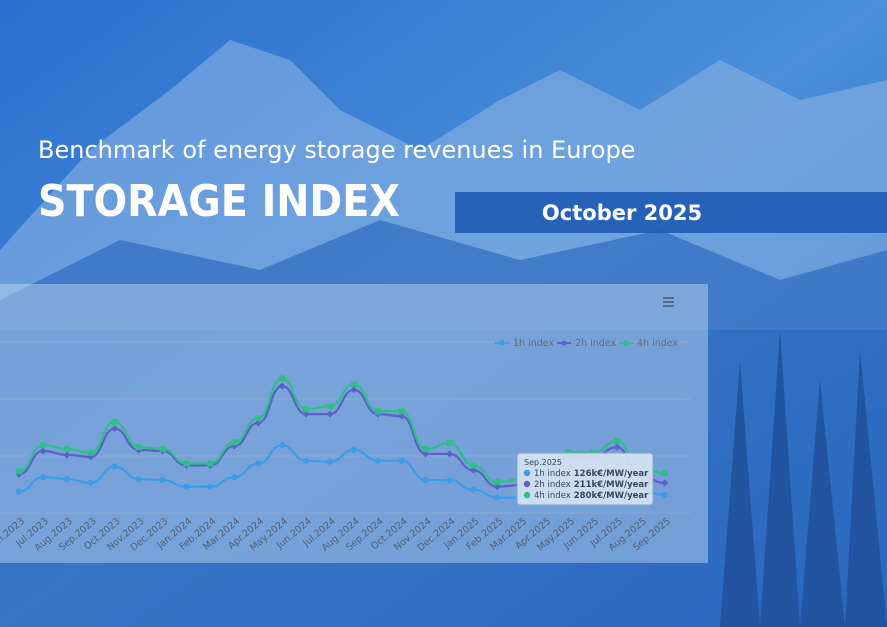 This screenshot has width=887, height=627. I want to click on tooltip-value: 211k€/MW/year, so click(611, 485).